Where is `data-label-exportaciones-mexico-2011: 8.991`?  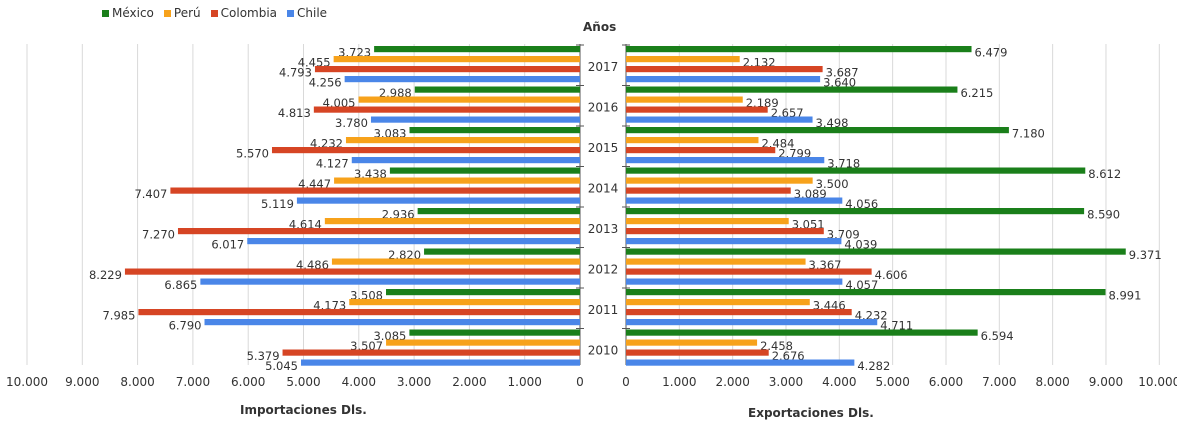 data-label-exportaciones-mexico-2011: 8.991 is located at coordinates (1124, 296).